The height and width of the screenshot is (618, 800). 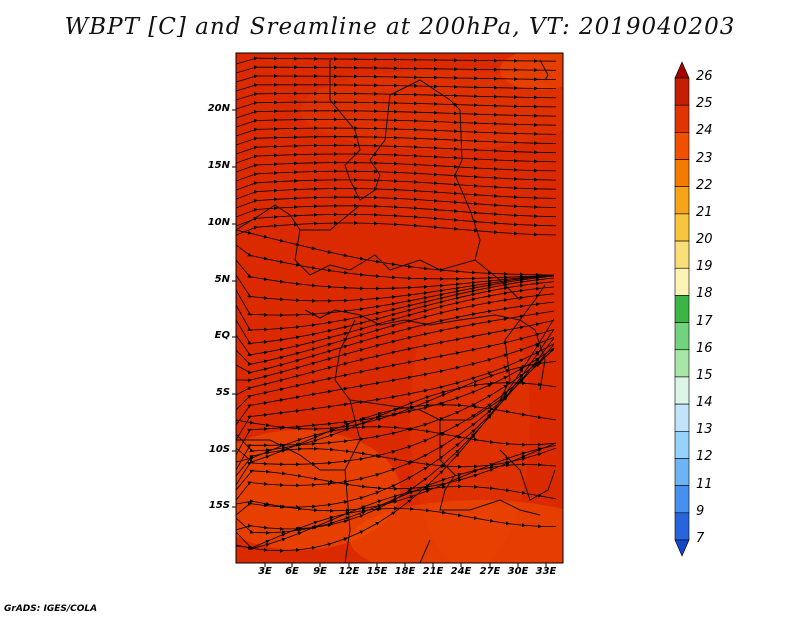 I want to click on colorbar-label: 23, so click(x=704, y=158).